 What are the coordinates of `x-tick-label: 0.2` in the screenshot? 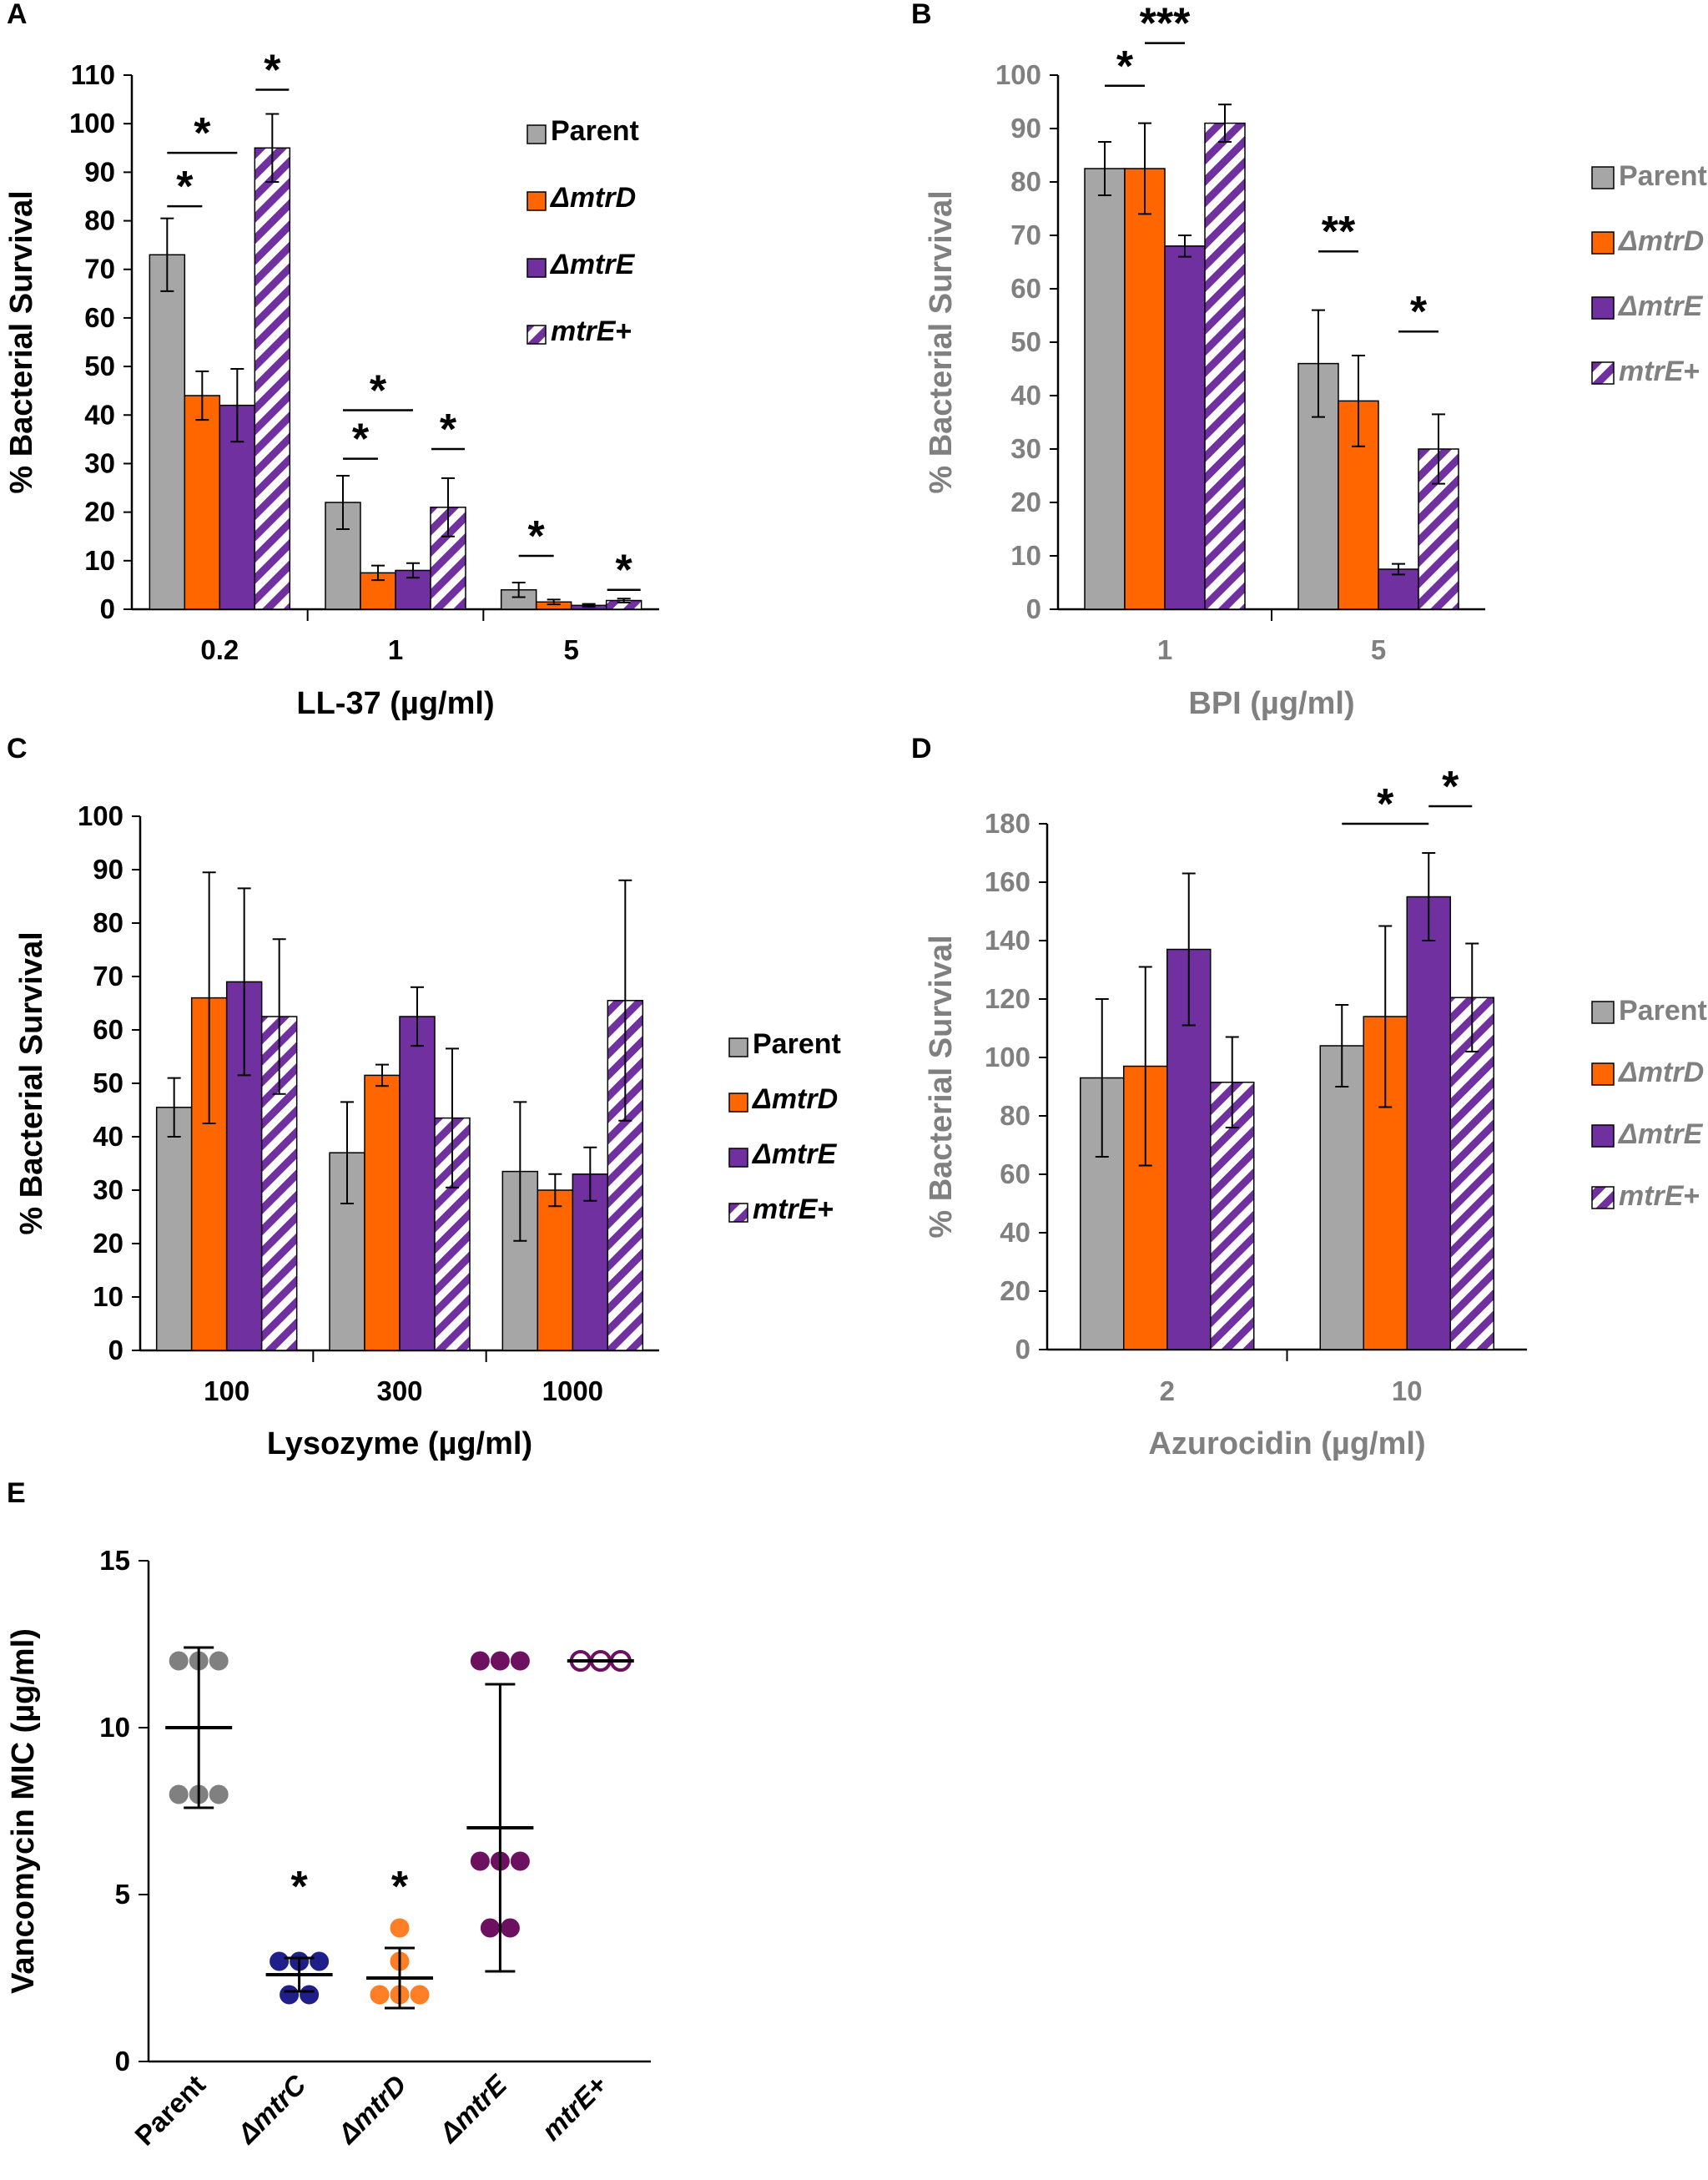 It's located at (219, 649).